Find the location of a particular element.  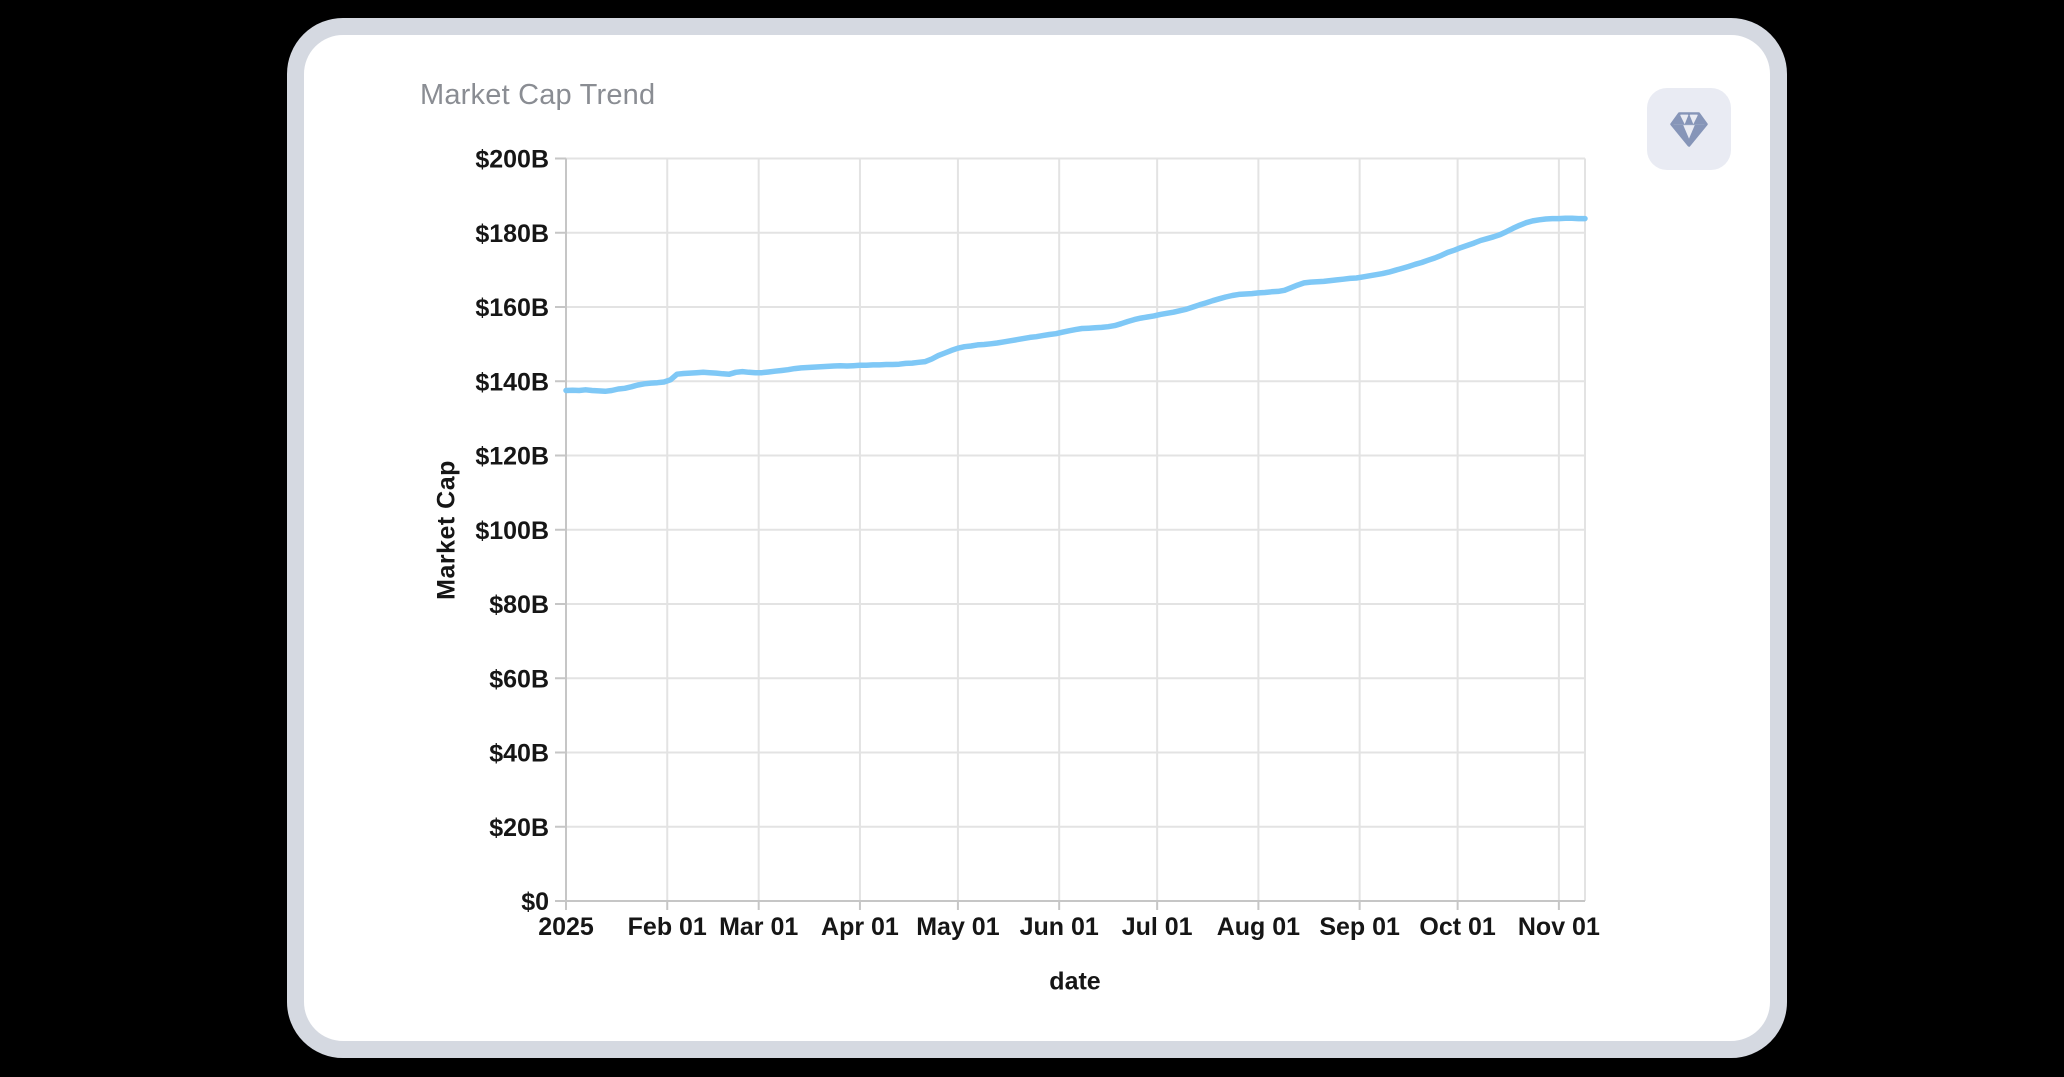

gem-icon is located at coordinates (1689, 129).